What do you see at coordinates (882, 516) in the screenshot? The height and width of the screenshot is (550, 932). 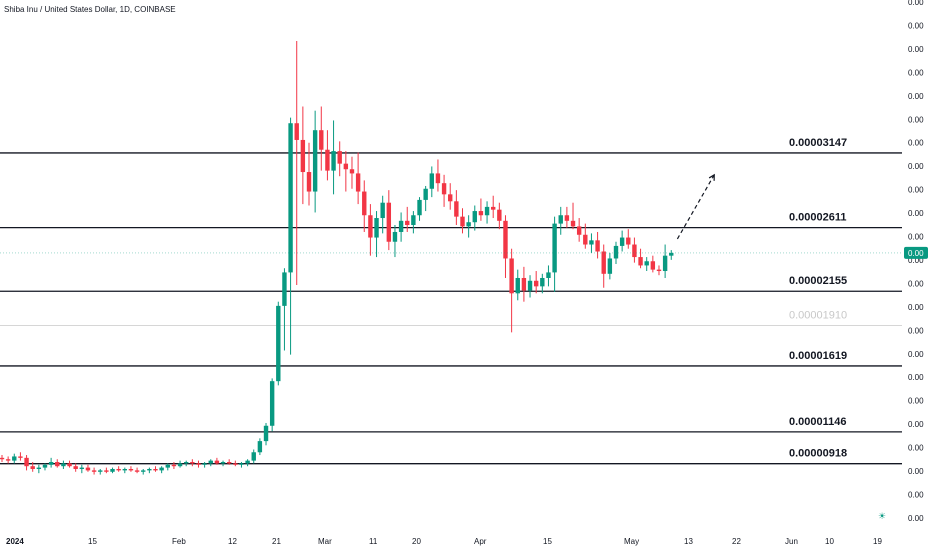 I see `theme-toggle-icon: ☀` at bounding box center [882, 516].